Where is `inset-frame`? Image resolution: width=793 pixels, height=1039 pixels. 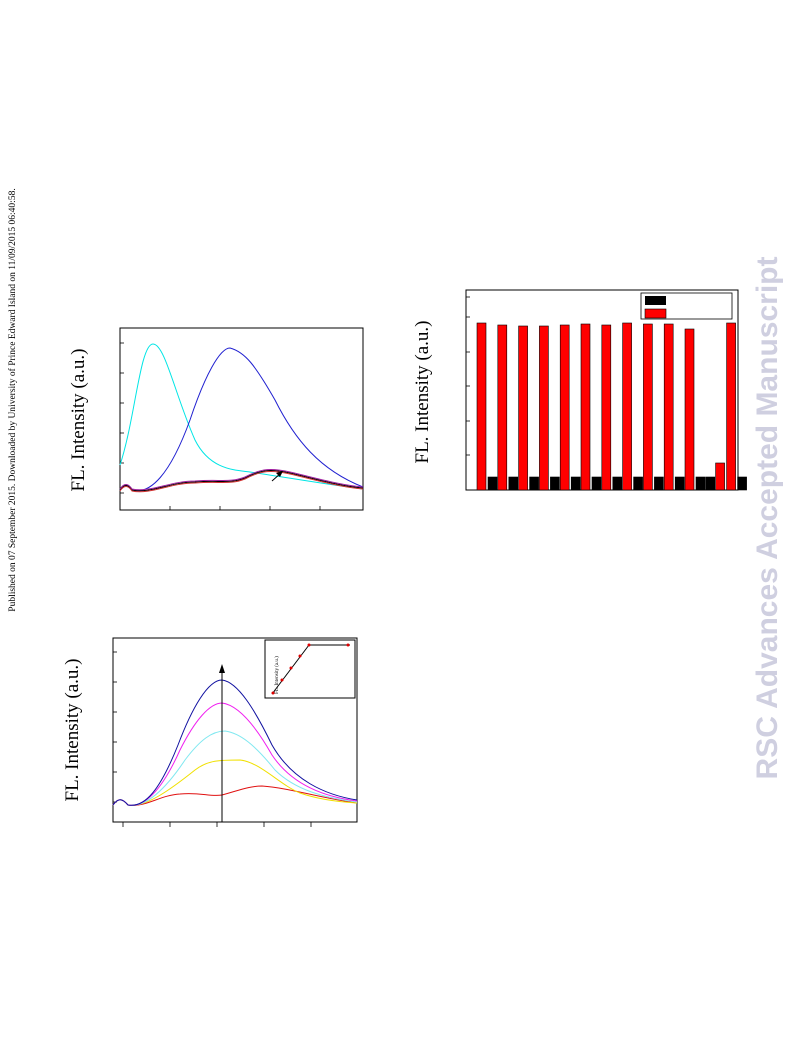 inset-frame is located at coordinates (310, 669).